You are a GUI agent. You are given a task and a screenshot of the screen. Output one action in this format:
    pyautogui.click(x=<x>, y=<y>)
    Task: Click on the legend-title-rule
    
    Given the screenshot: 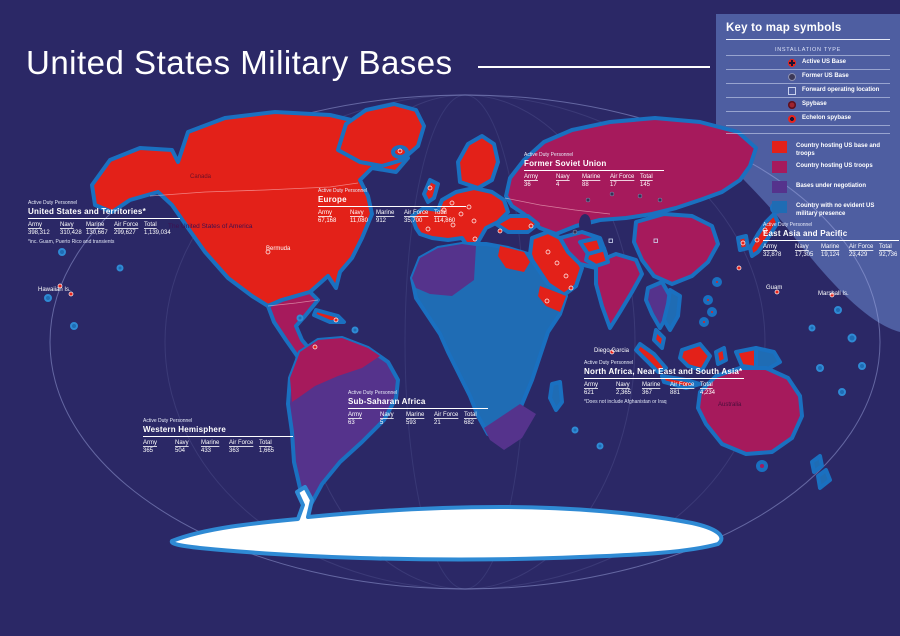 What is the action you would take?
    pyautogui.click(x=808, y=39)
    